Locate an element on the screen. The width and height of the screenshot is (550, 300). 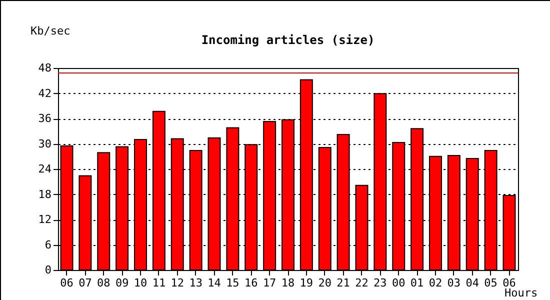
y-axis-title: Kb/sec is located at coordinates (50, 31).